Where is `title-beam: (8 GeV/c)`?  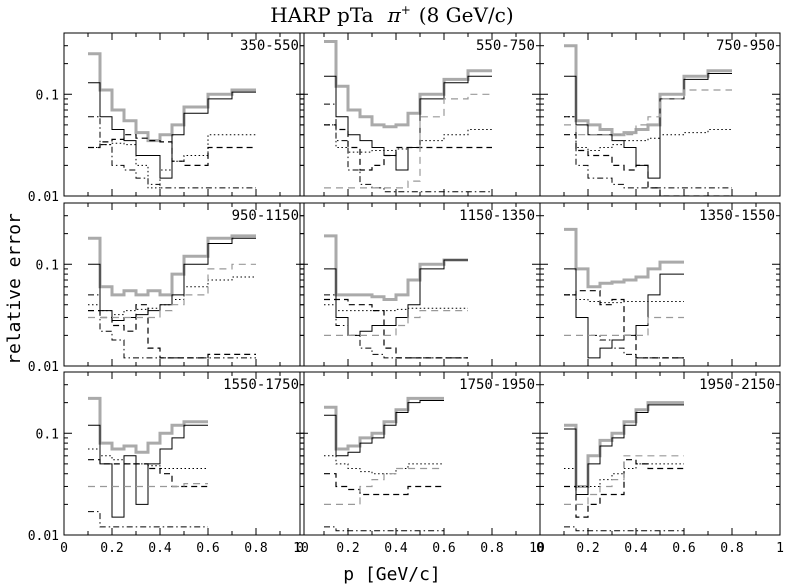 title-beam: (8 GeV/c) is located at coordinates (466, 15).